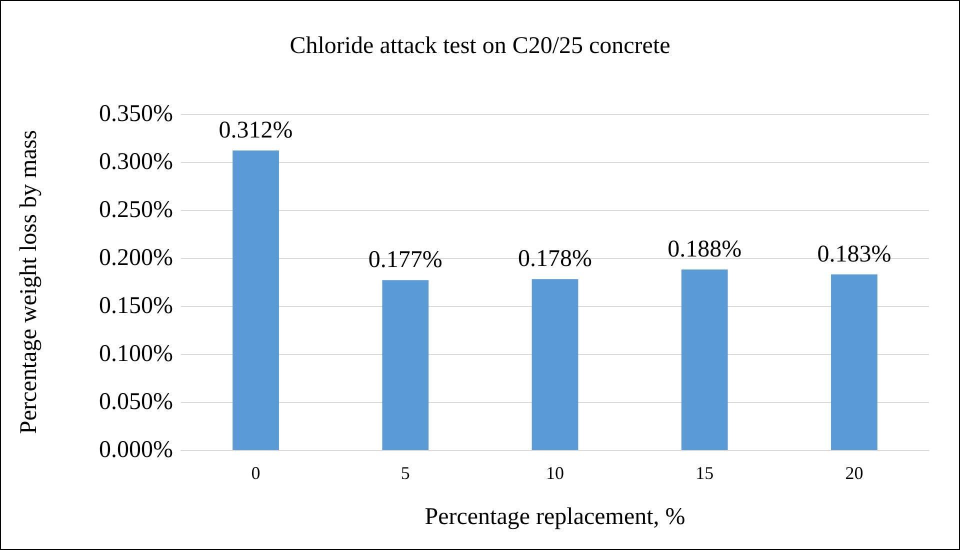 The height and width of the screenshot is (550, 960). I want to click on y-axis-title: Percentage weight loss by mass, so click(29, 282).